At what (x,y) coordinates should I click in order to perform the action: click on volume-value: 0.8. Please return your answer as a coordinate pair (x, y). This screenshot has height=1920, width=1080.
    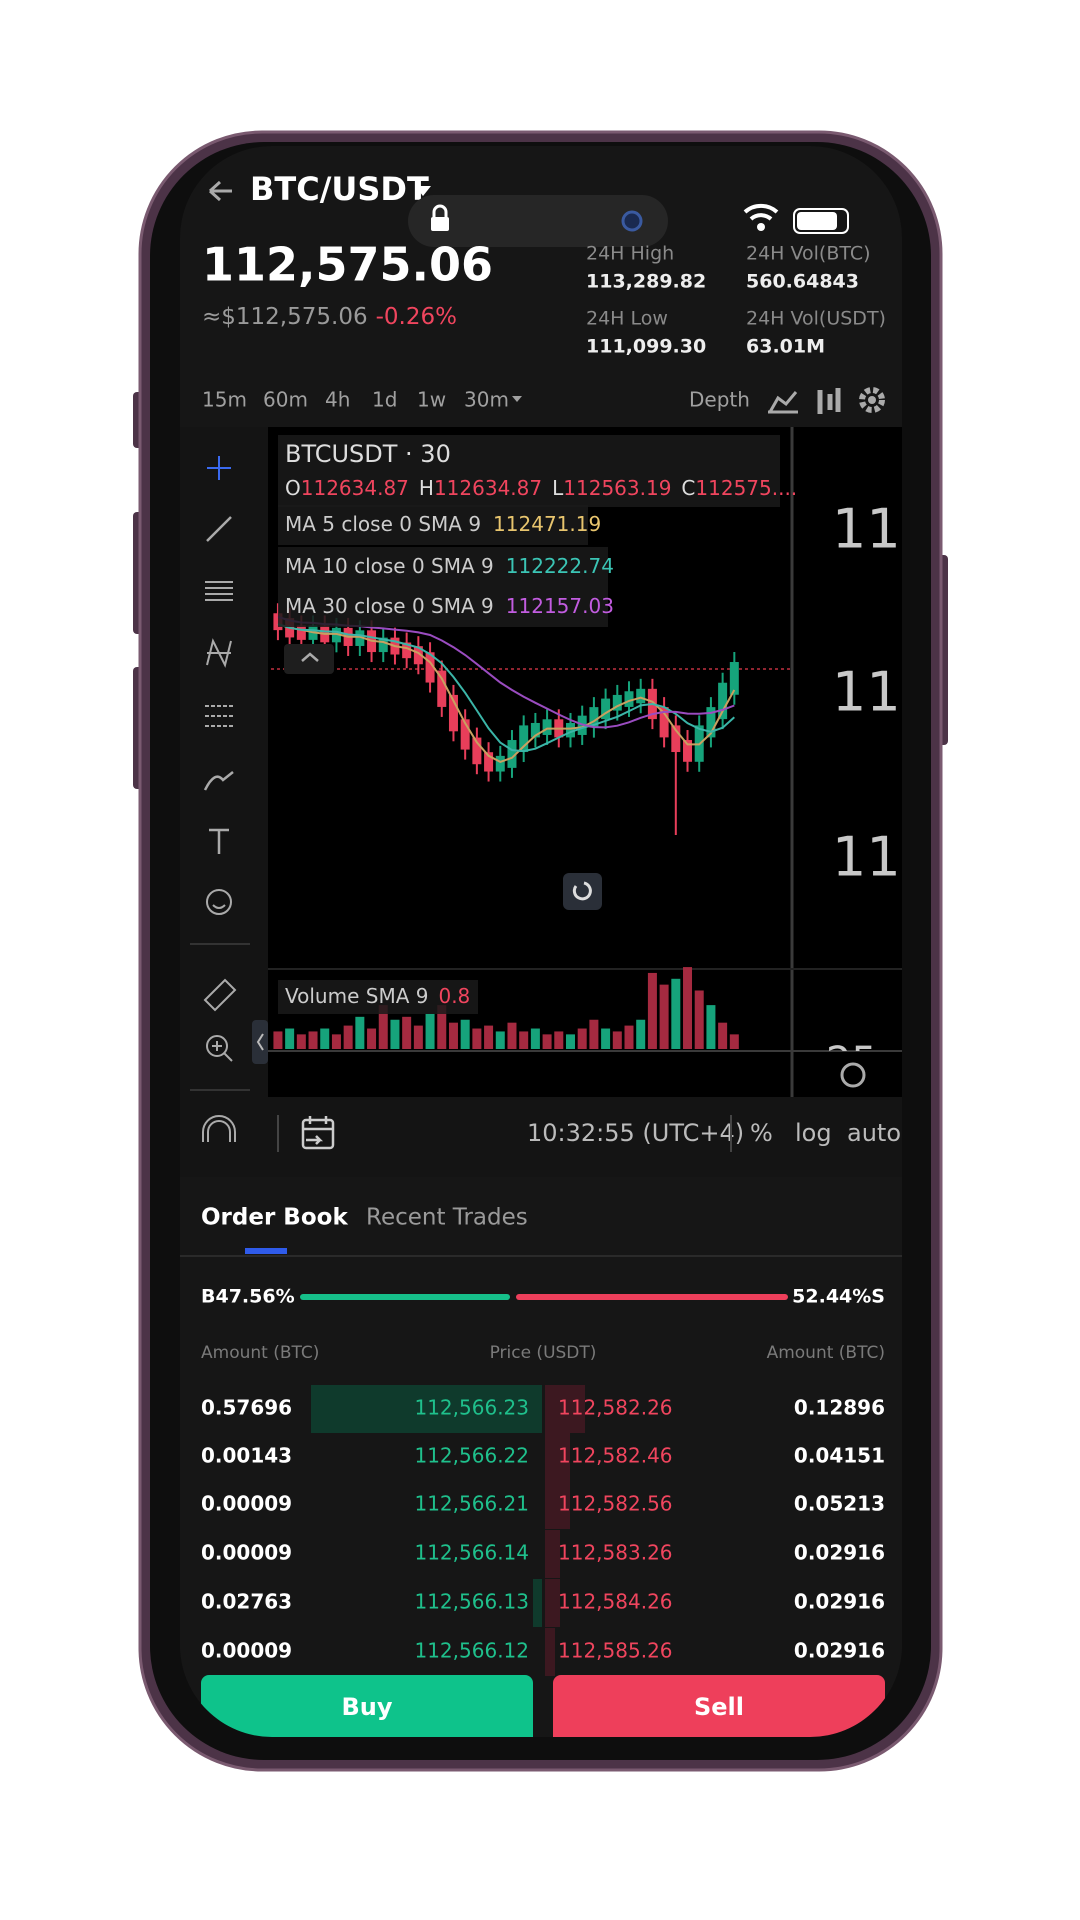
    Looking at the image, I should click on (454, 996).